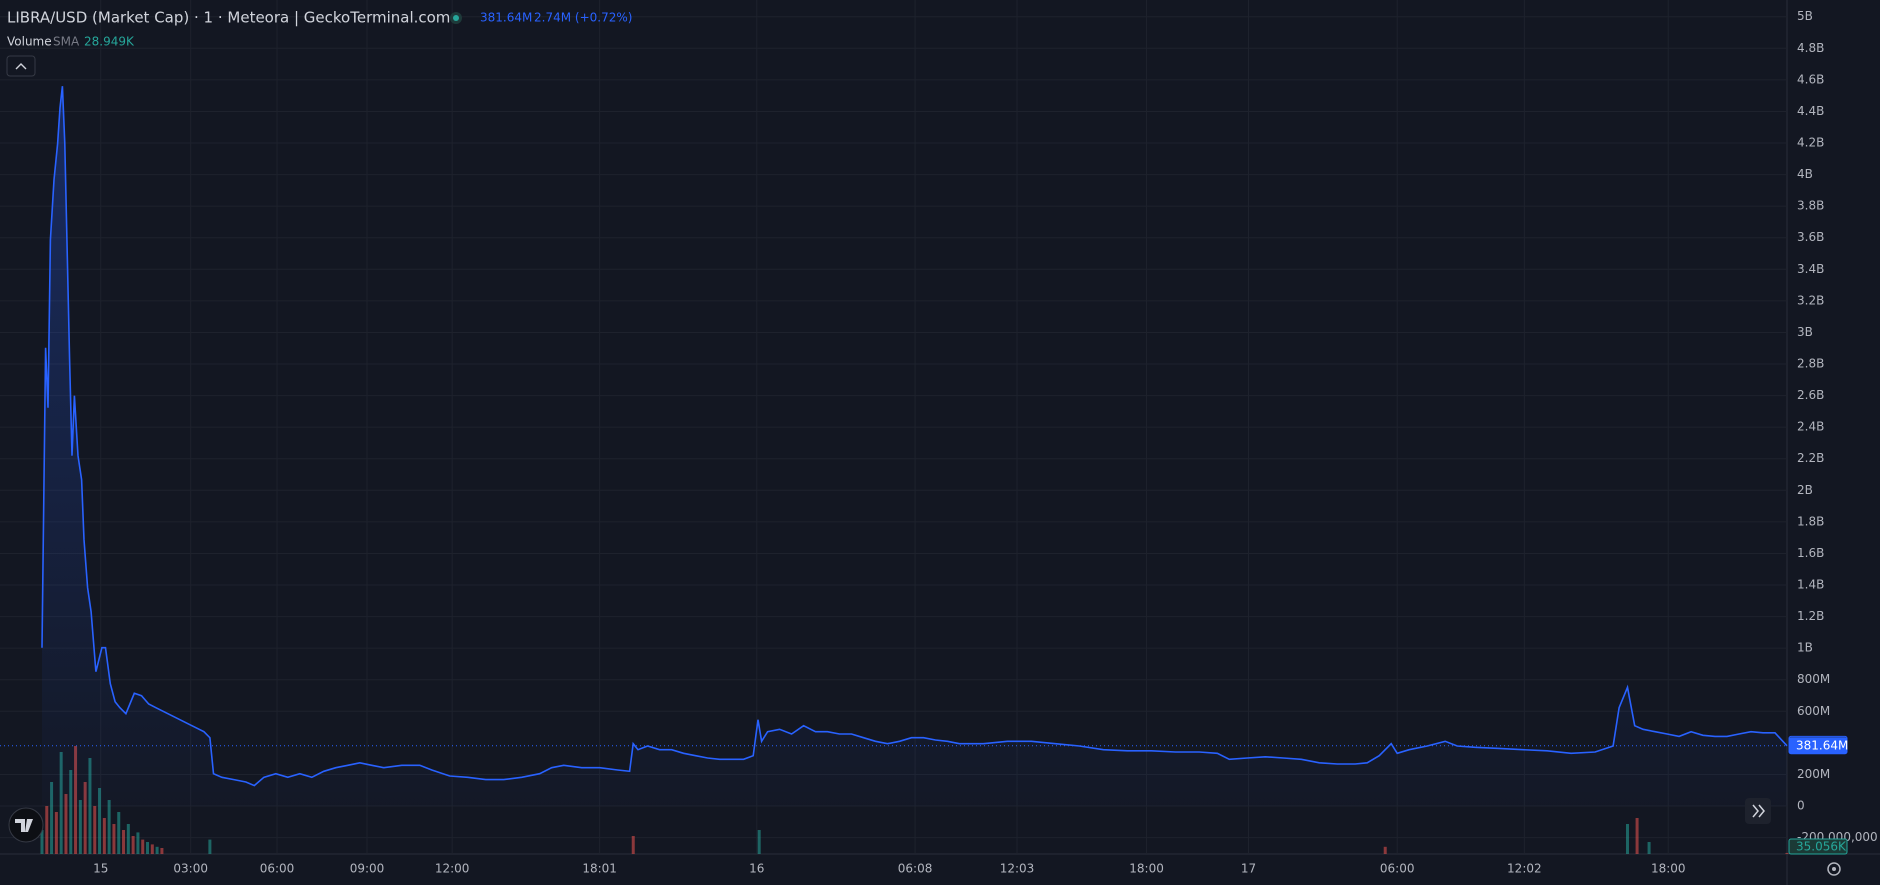  What do you see at coordinates (1805, 16) in the screenshot?
I see `y-tick-label: 5B` at bounding box center [1805, 16].